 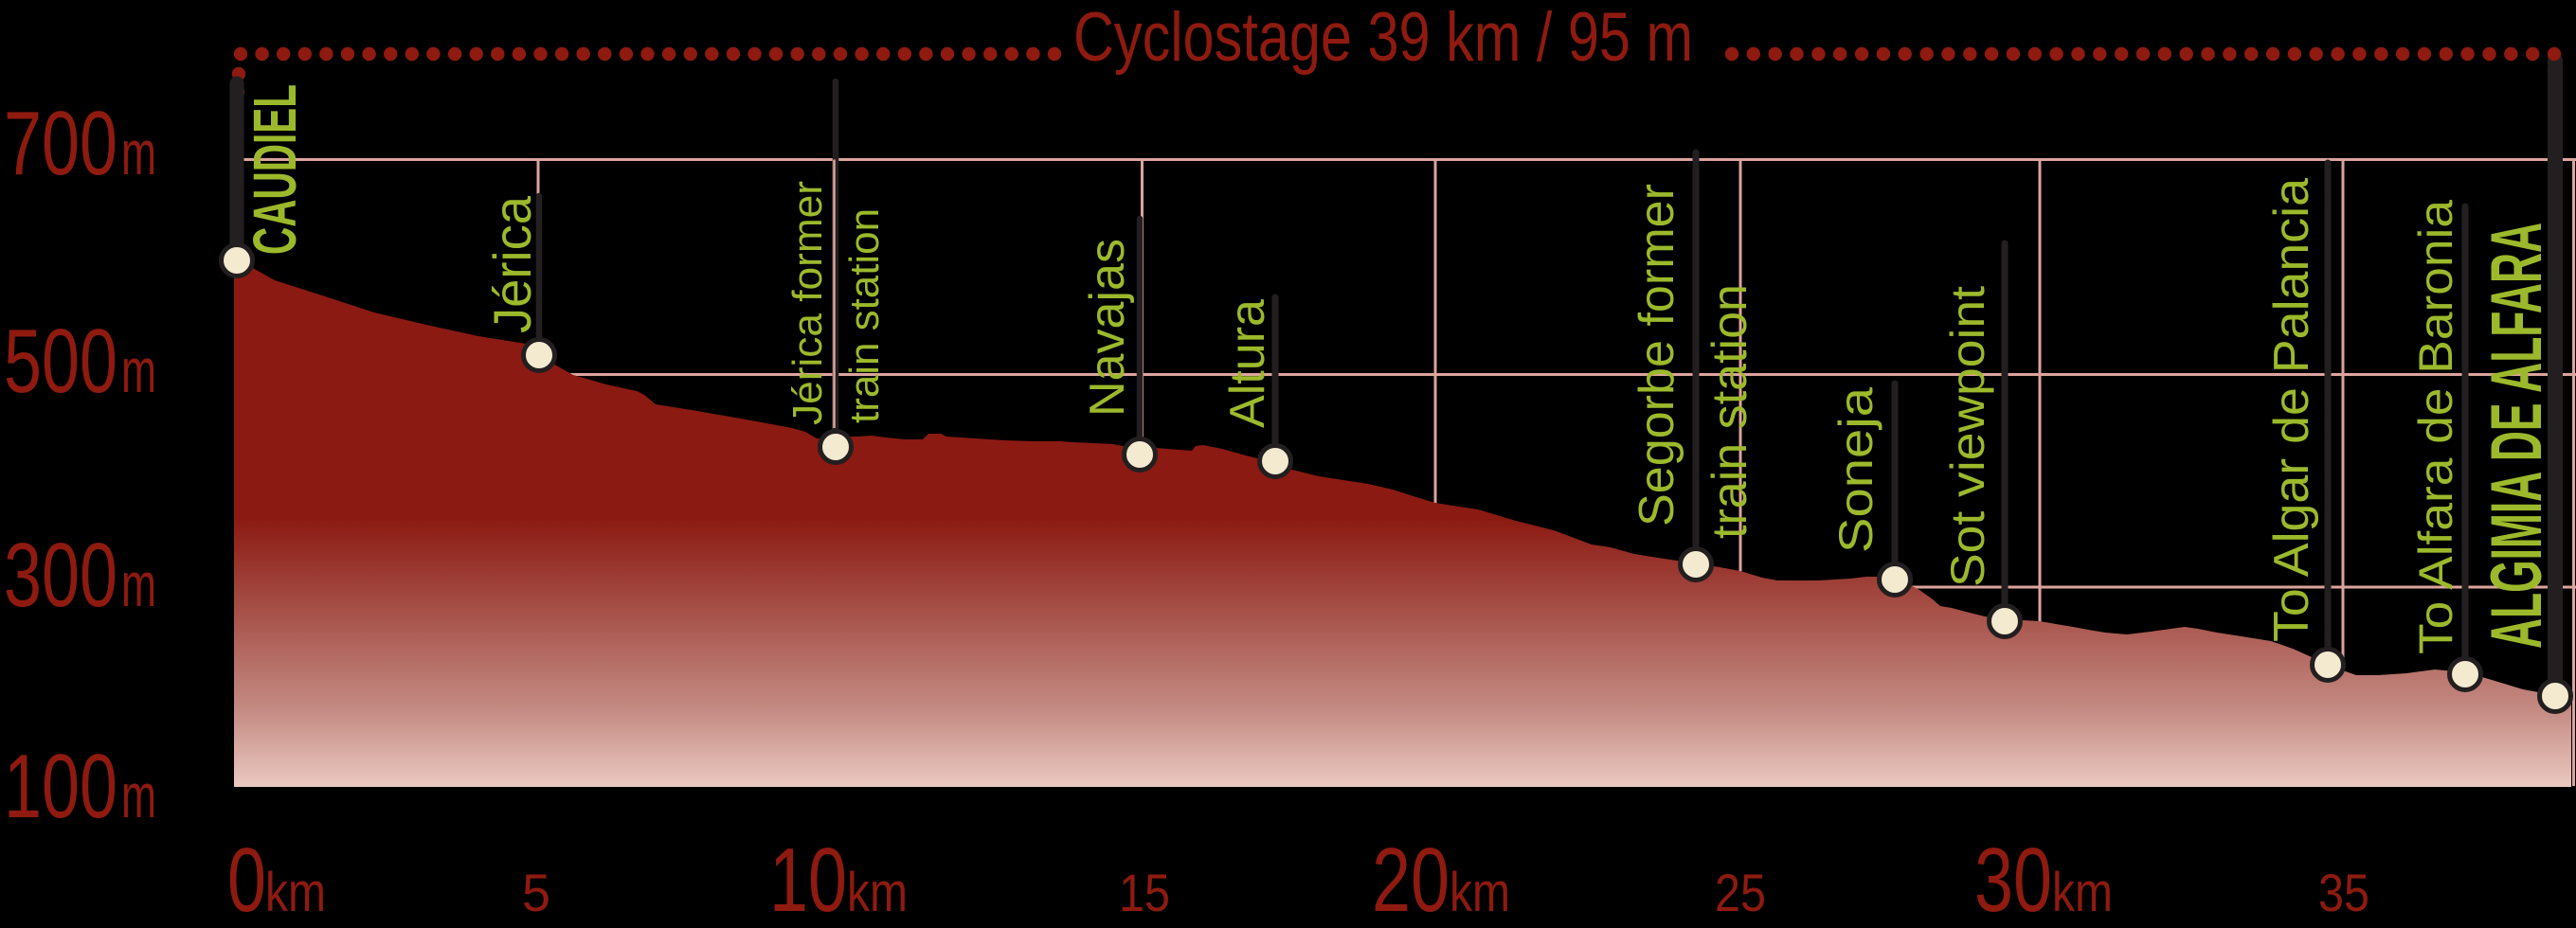 I want to click on svg-text: Sot viewpoint, so click(x=1967, y=437).